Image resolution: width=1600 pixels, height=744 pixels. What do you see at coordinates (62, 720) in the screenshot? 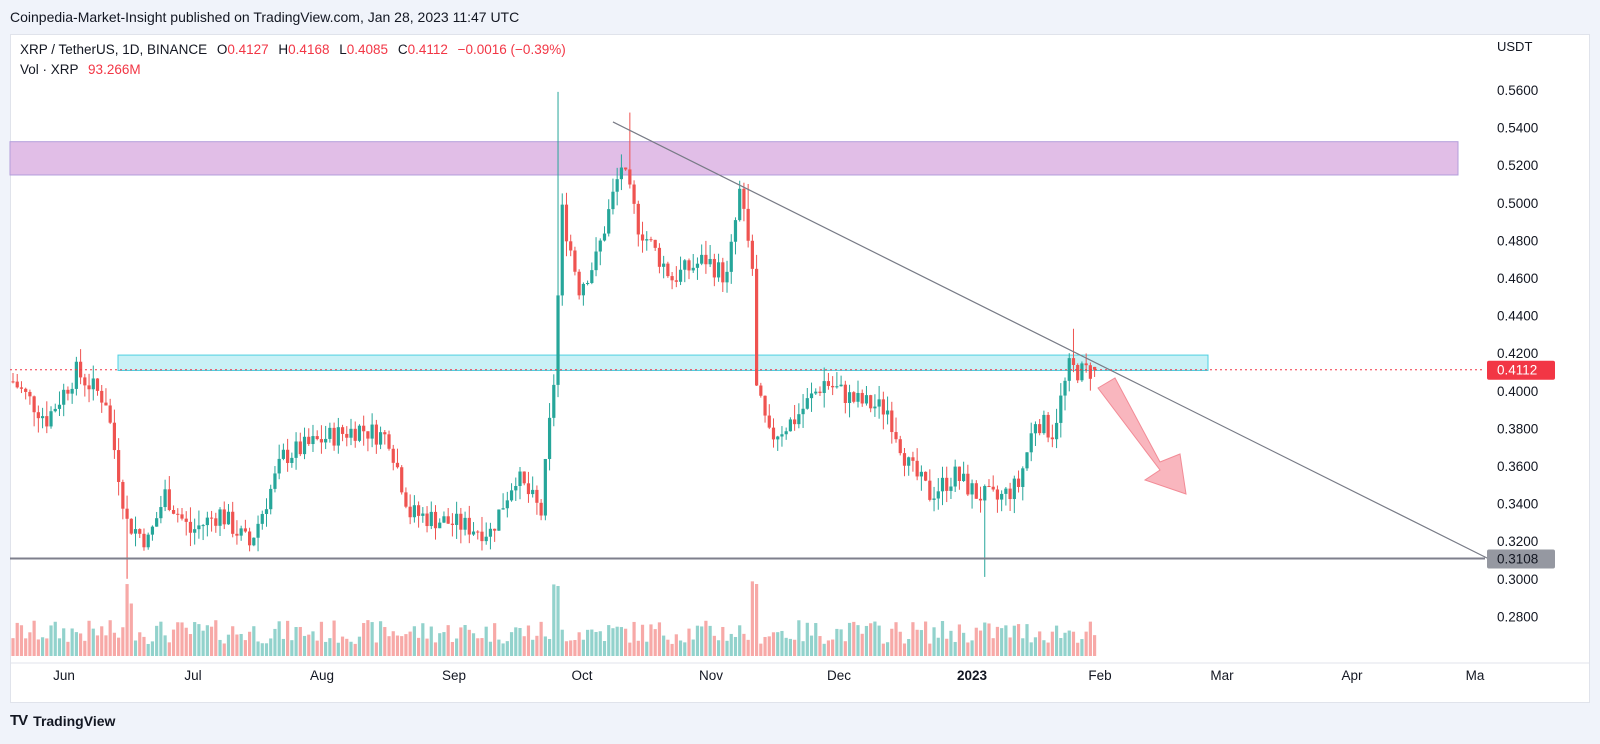
I see `tradingview-footer: TV TradingView` at bounding box center [62, 720].